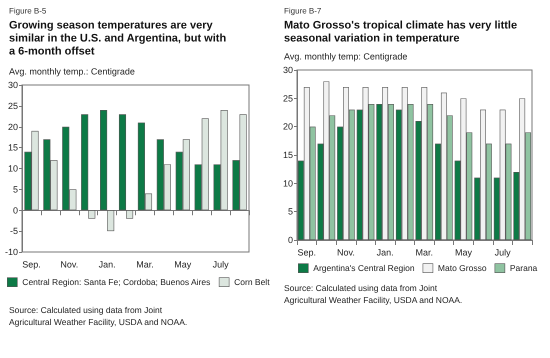 The height and width of the screenshot is (358, 550). Describe the element at coordinates (462, 268) in the screenshot. I see `legend-label: Mato Grosso` at that location.